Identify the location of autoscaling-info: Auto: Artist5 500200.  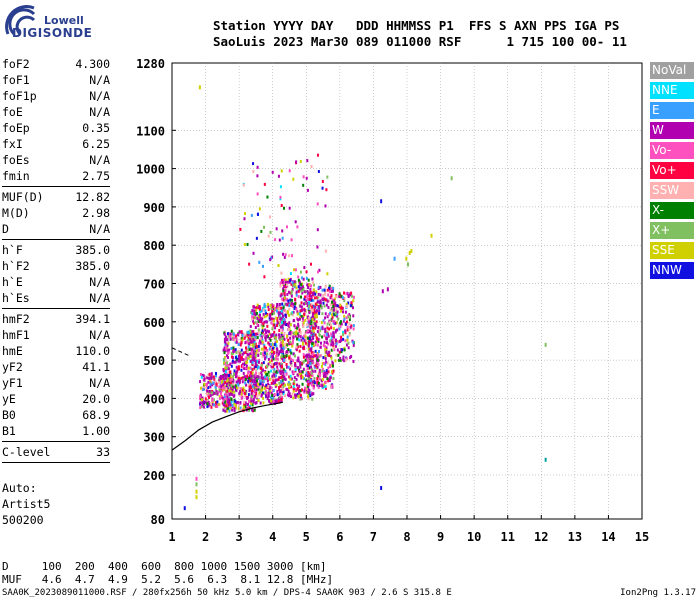
(26, 504).